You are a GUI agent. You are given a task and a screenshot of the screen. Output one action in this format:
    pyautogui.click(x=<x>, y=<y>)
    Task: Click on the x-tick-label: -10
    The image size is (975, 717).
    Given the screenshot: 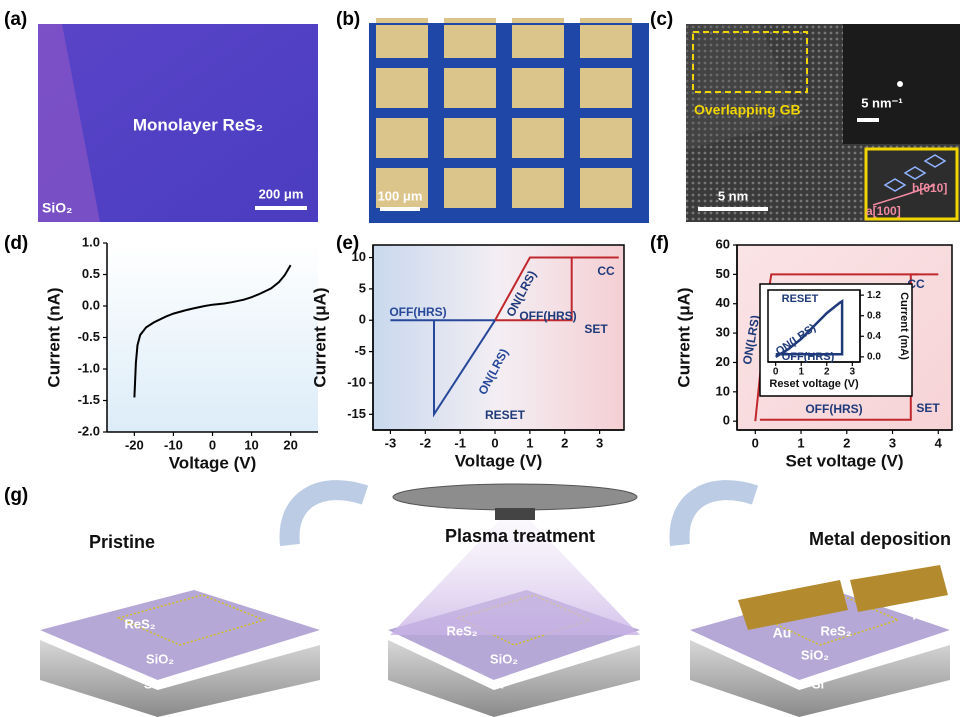 What is the action you would take?
    pyautogui.click(x=173, y=444)
    